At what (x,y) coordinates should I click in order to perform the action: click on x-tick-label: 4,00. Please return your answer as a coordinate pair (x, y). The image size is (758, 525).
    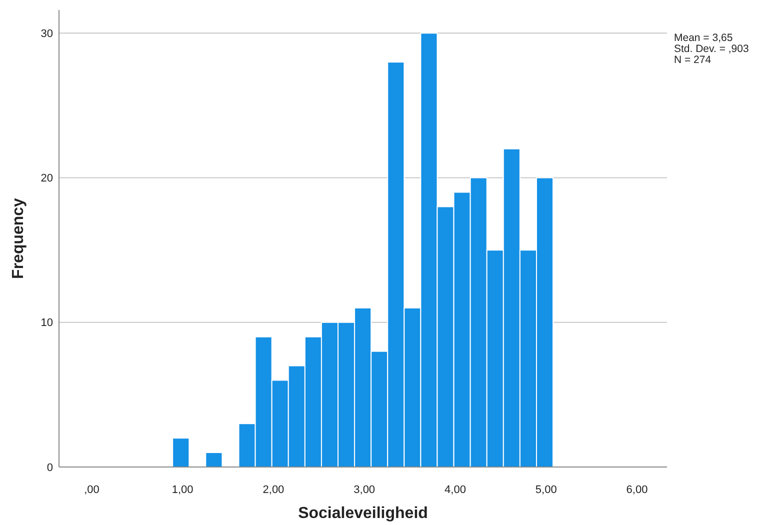
    Looking at the image, I should click on (455, 490).